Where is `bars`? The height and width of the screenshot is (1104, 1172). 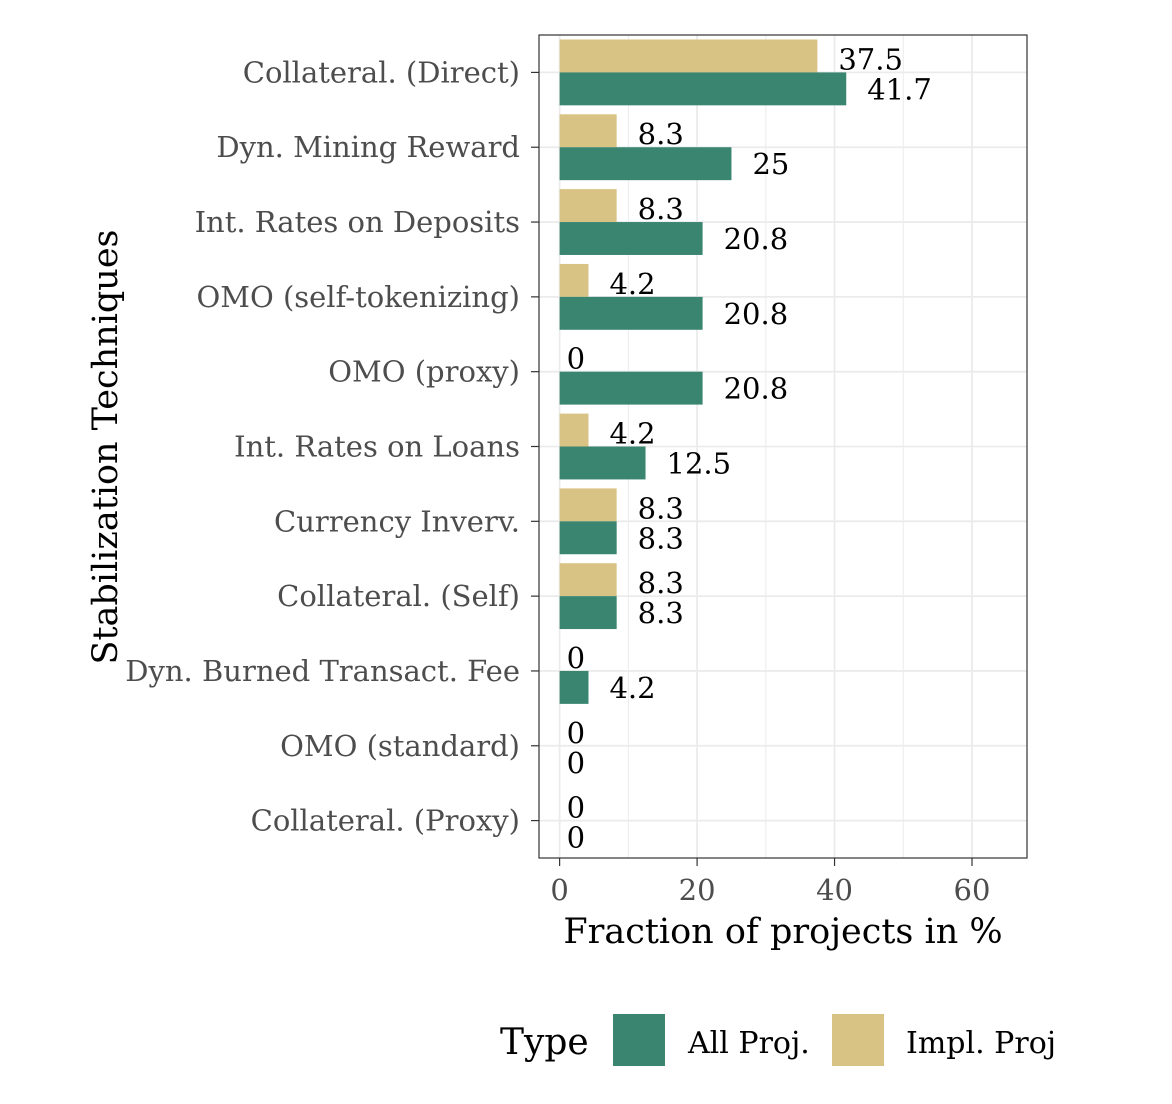
bars is located at coordinates (703, 371).